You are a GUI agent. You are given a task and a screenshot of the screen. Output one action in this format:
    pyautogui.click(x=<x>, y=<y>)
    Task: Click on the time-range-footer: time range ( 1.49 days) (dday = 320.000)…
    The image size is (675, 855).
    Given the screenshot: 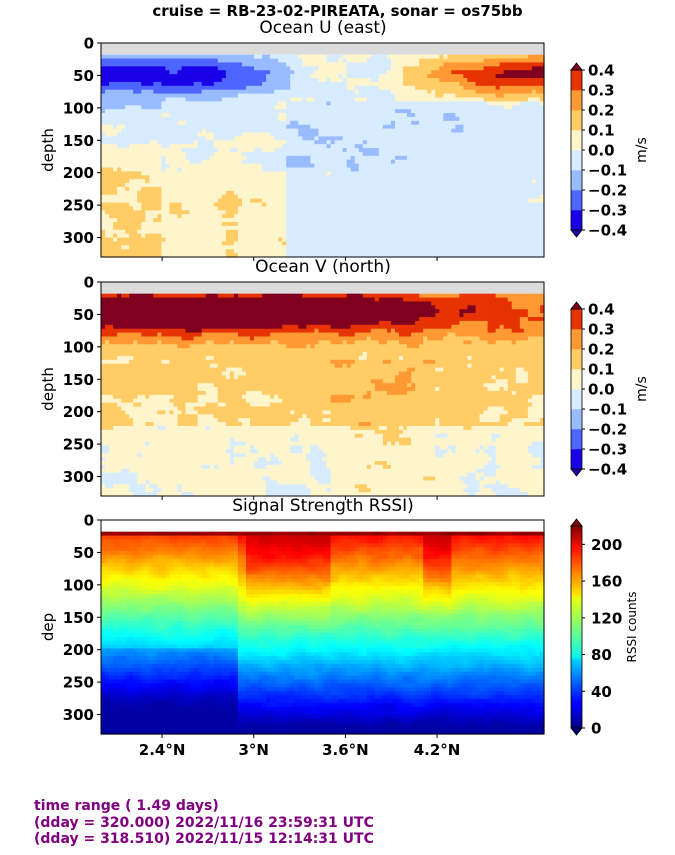 What is the action you would take?
    pyautogui.click(x=204, y=823)
    